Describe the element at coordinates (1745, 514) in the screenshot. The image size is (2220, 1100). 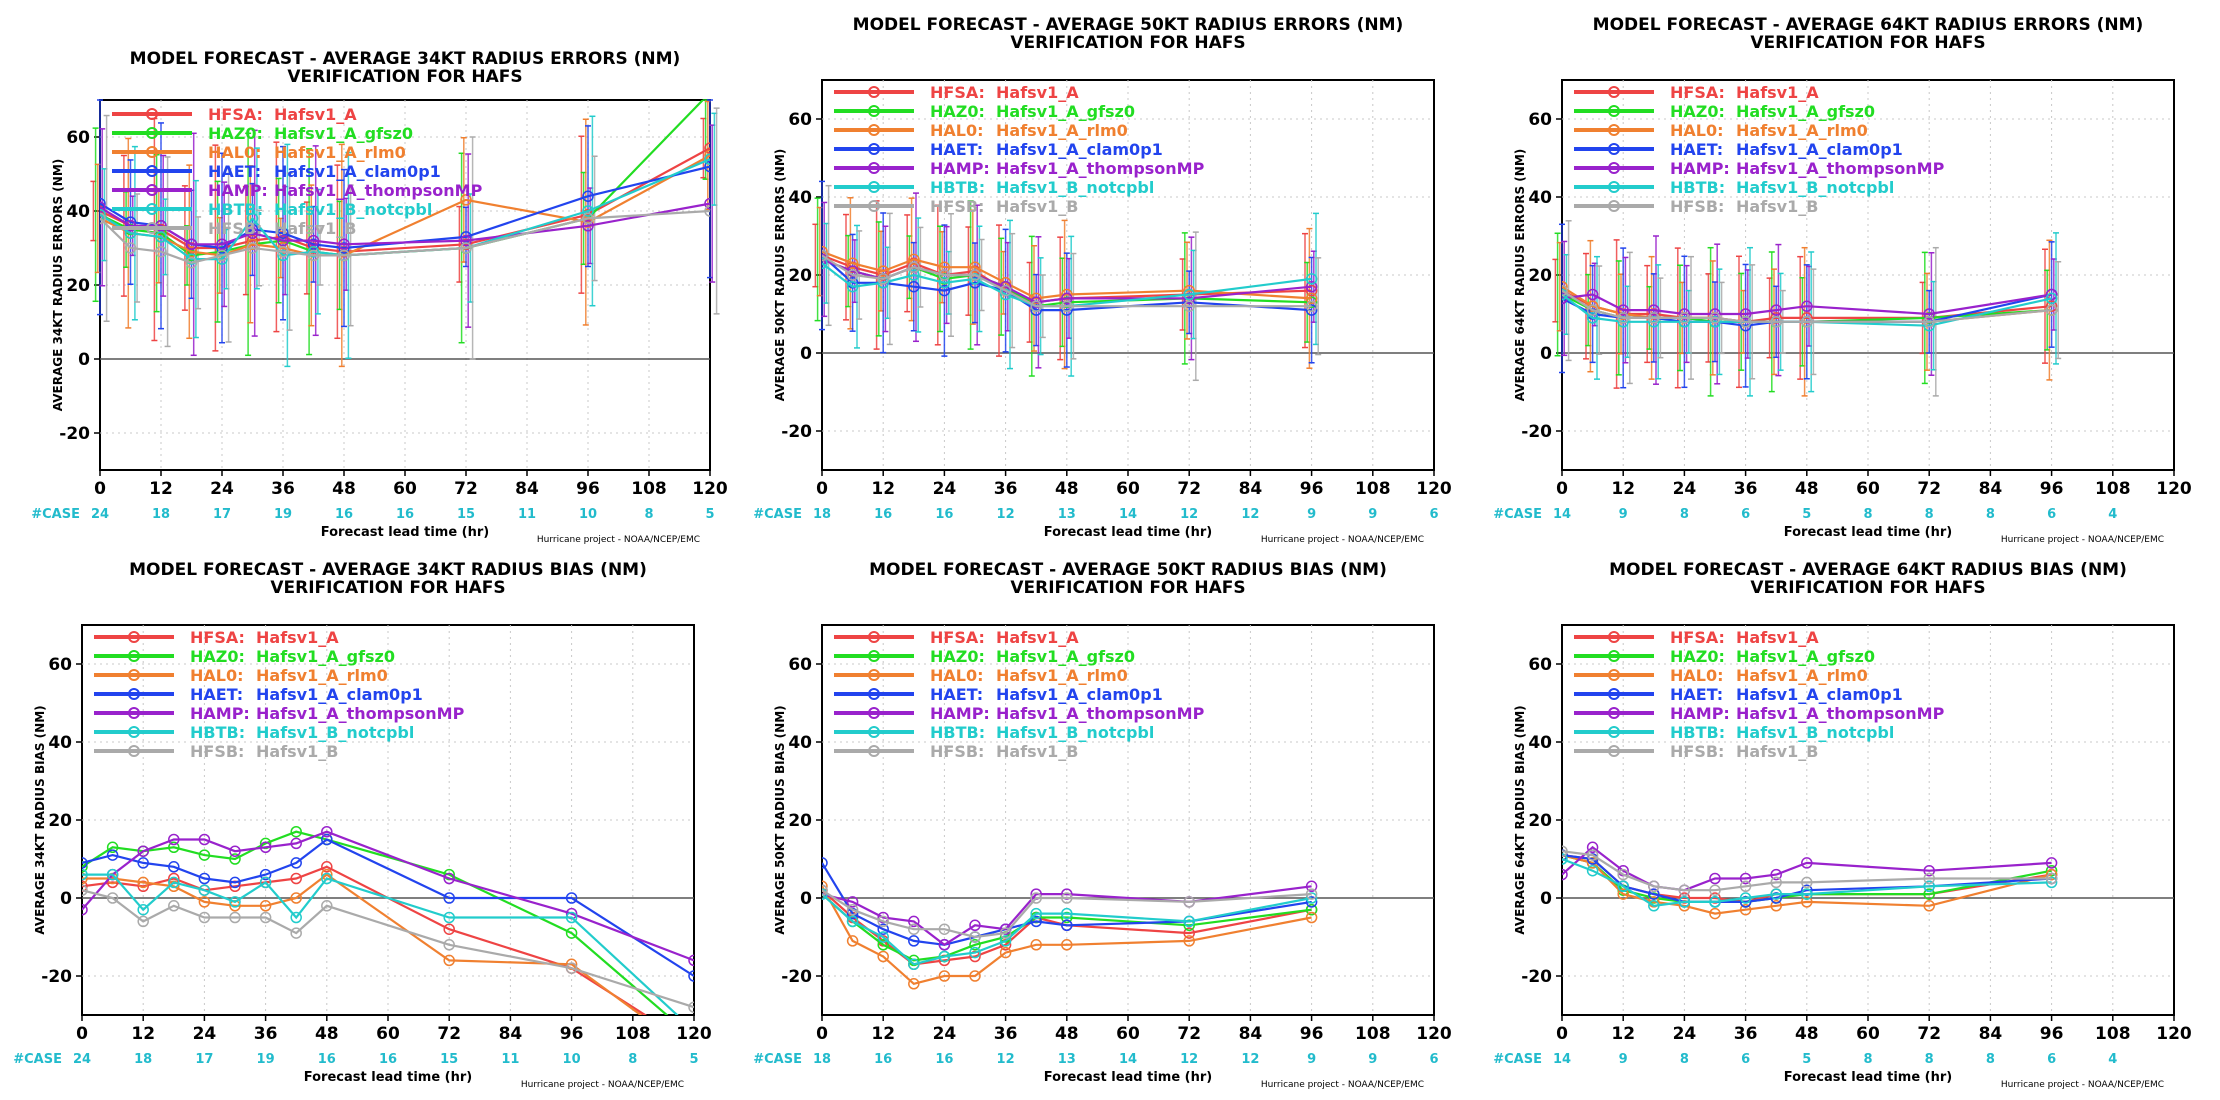
I see `case-count: 6` at that location.